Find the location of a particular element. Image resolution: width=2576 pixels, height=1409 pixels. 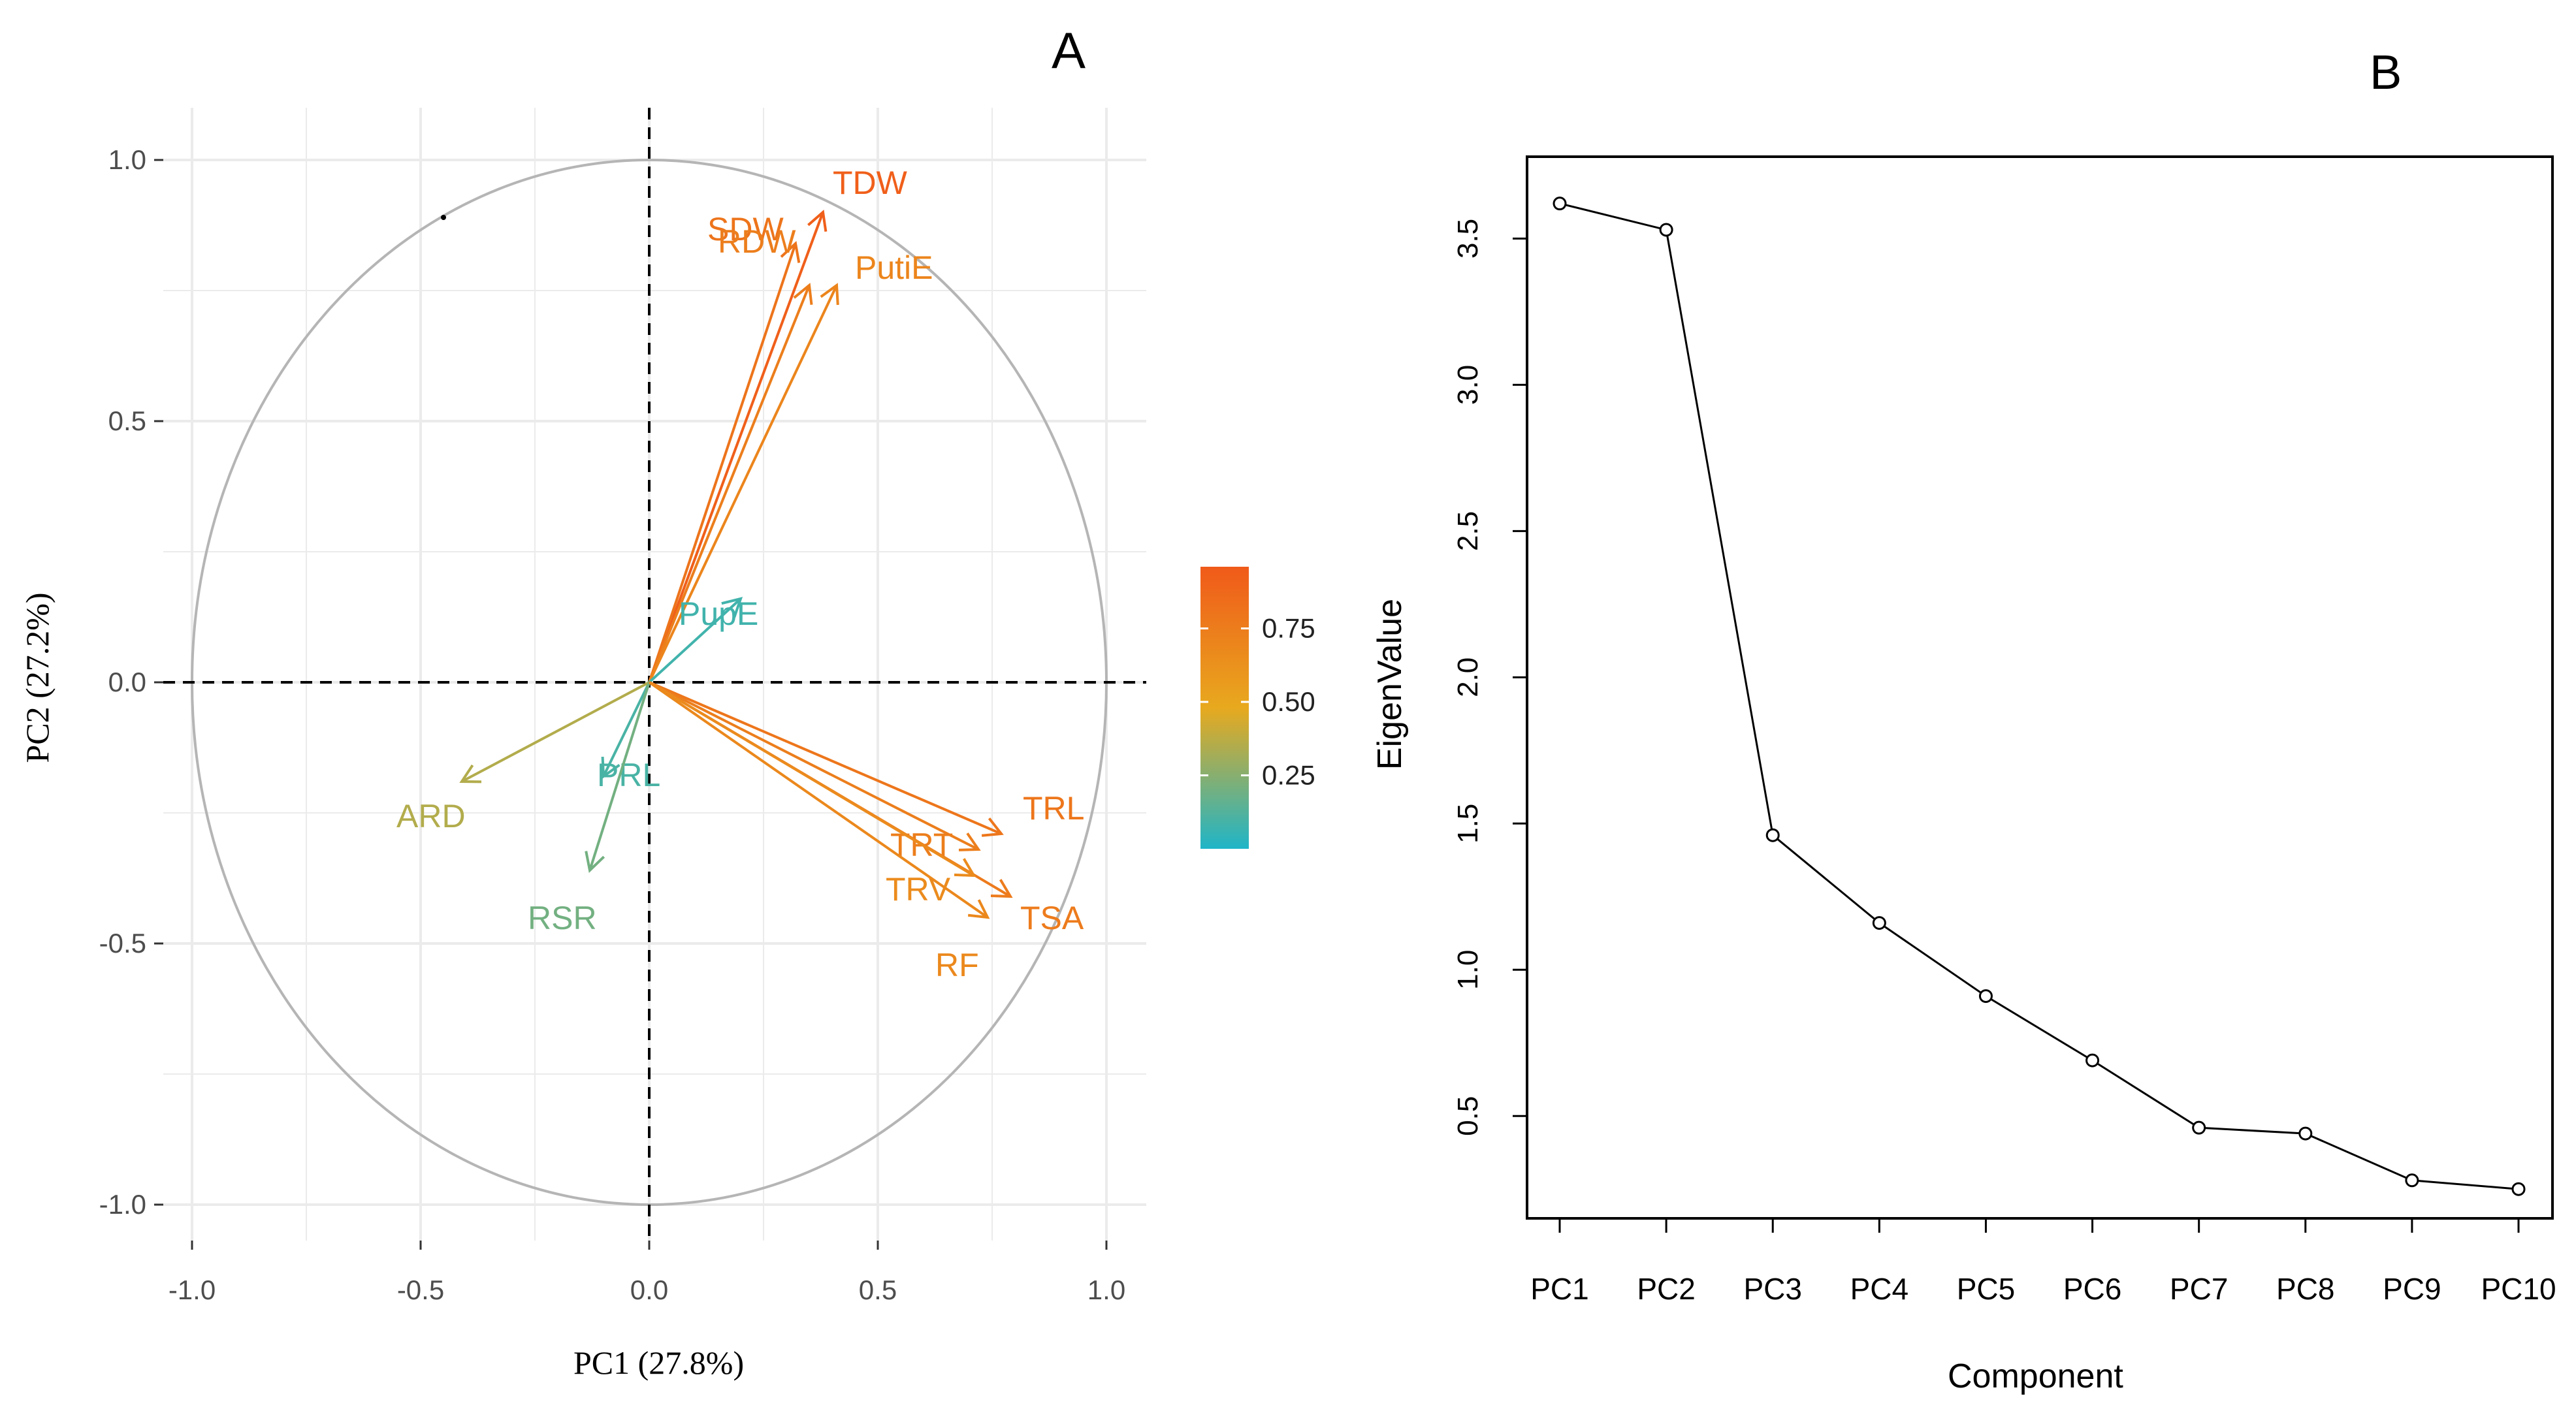

eigenvalue-point-pc3 is located at coordinates (1772, 835).